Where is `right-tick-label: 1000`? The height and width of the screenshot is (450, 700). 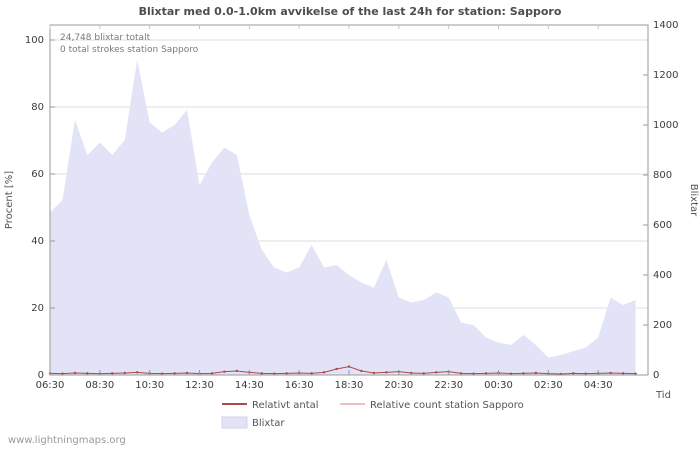 right-tick-label: 1000 is located at coordinates (665, 125).